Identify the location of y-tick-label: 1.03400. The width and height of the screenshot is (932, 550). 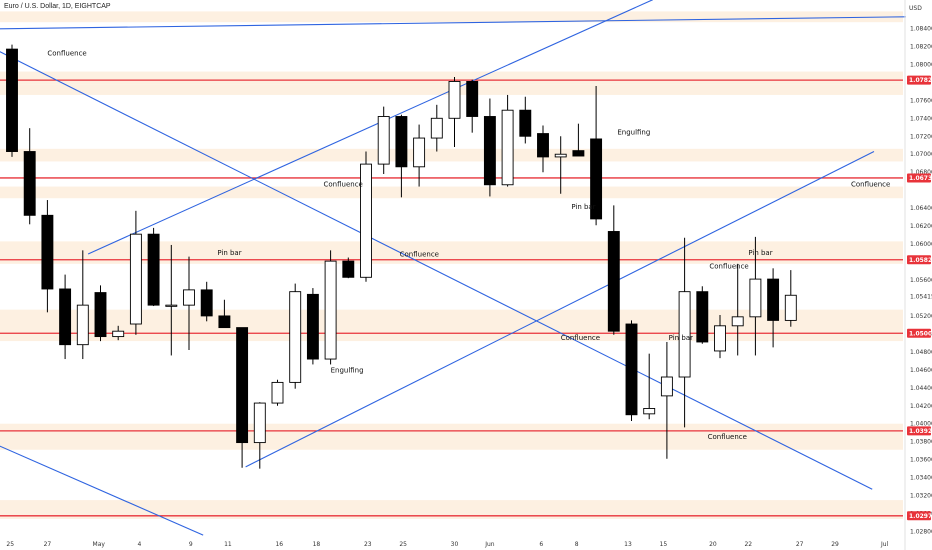
(921, 478).